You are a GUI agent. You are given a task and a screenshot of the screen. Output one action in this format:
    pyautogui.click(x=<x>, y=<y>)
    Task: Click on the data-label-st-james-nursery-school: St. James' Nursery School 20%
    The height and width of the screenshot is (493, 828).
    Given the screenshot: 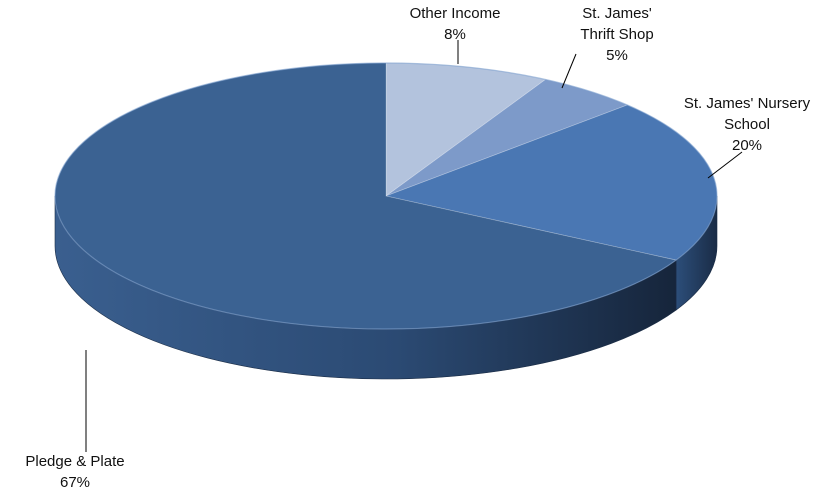 What is the action you would take?
    pyautogui.click(x=747, y=124)
    